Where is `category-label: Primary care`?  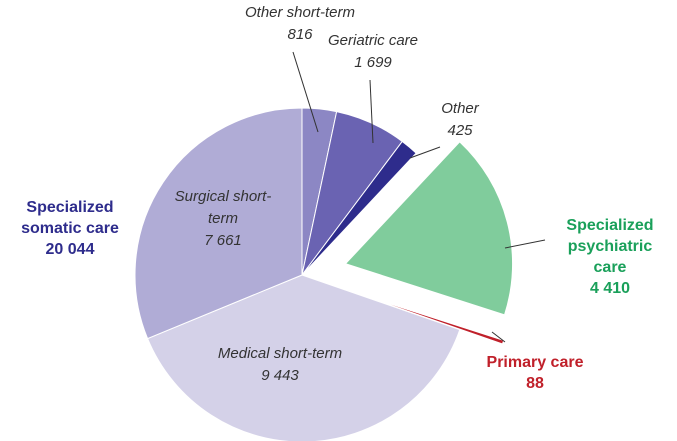 category-label: Primary care is located at coordinates (535, 362).